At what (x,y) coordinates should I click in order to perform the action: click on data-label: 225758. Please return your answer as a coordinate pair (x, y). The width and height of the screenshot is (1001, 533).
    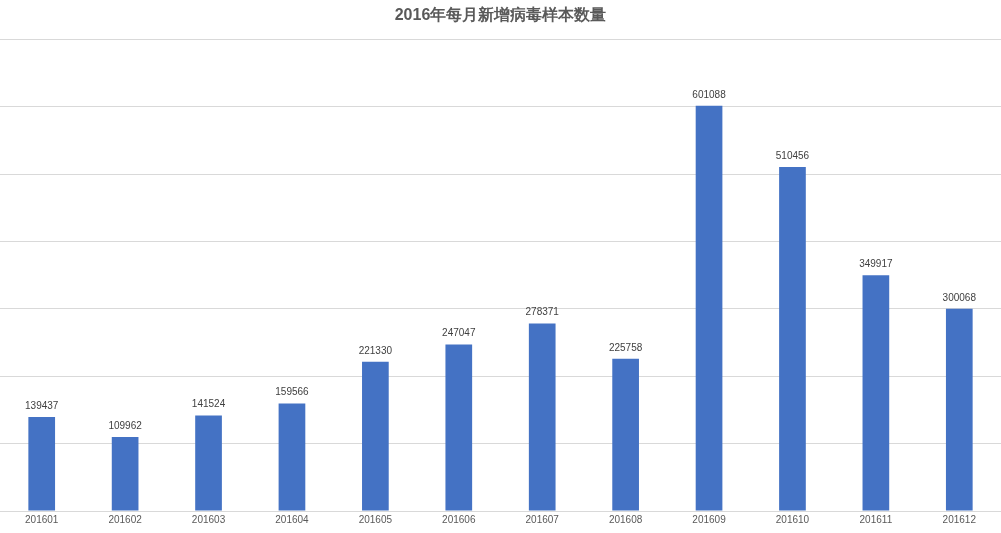
    Looking at the image, I should click on (625, 347).